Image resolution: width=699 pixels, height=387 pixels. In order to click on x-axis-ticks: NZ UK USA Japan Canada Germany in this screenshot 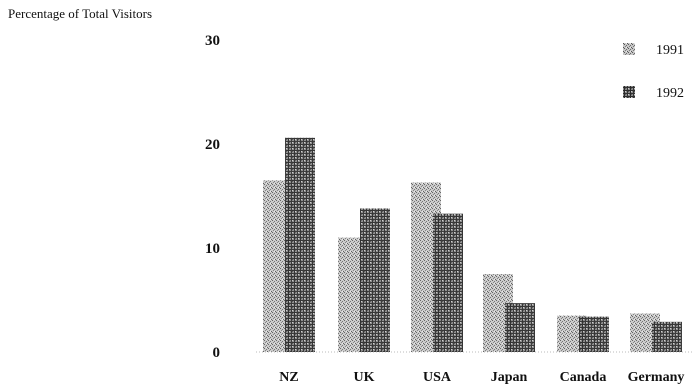, I will do `click(481, 377)`.